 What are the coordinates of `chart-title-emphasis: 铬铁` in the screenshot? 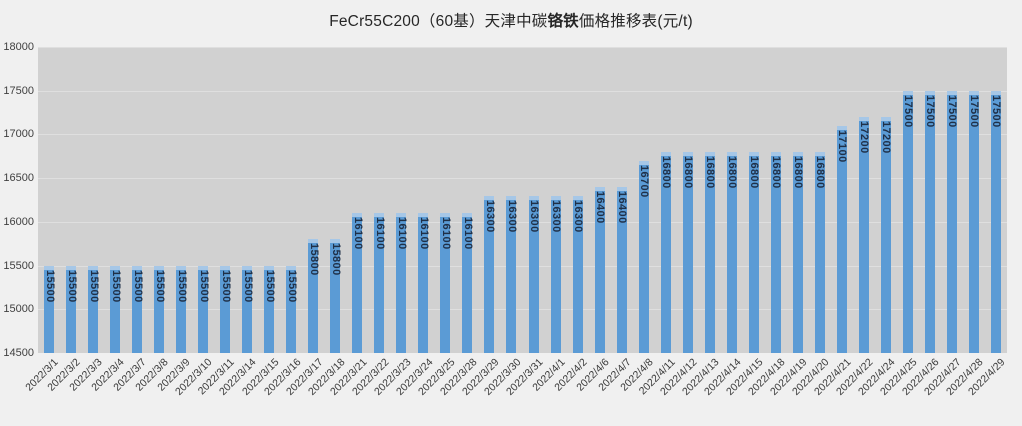 It's located at (563, 21).